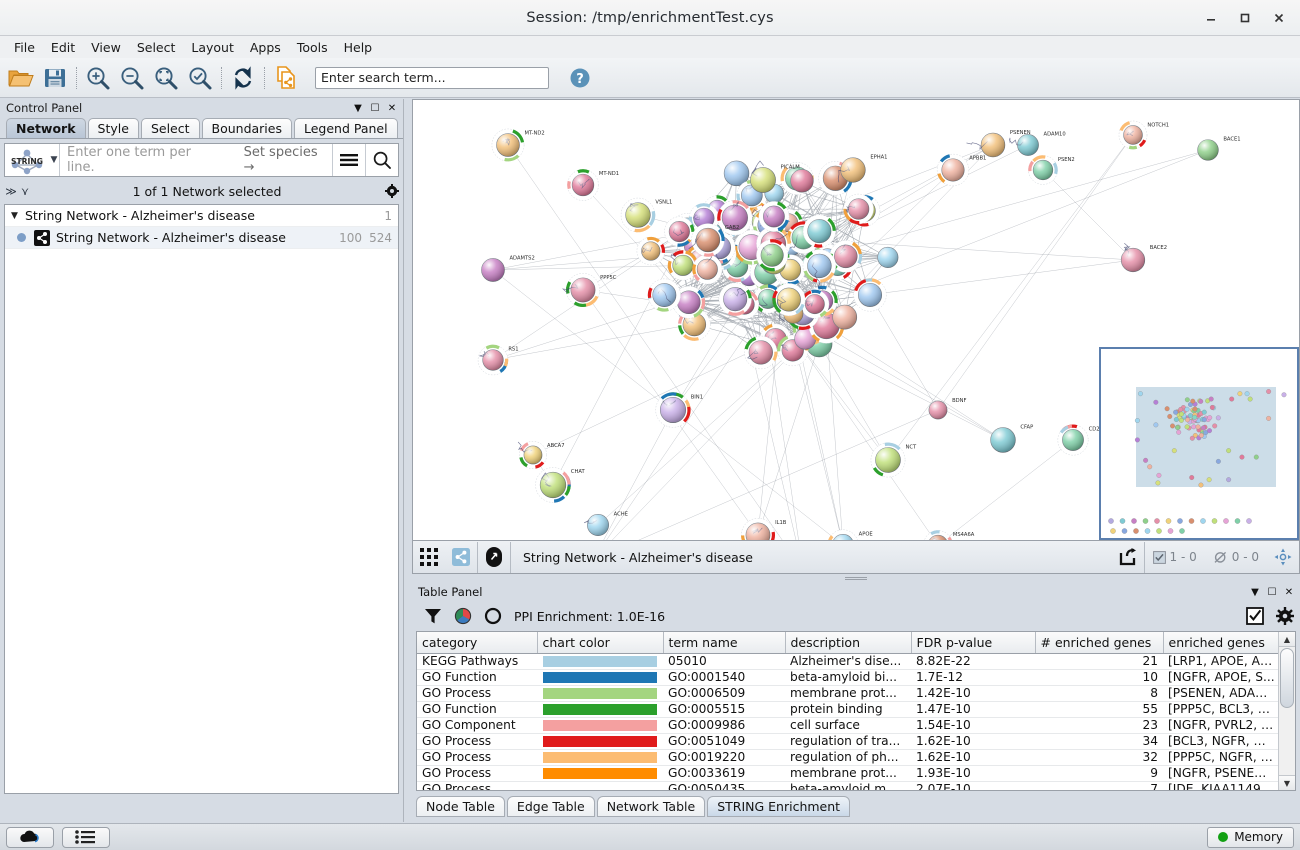 The image size is (1300, 850). What do you see at coordinates (200, 78) in the screenshot?
I see `zoom-selected-icon` at bounding box center [200, 78].